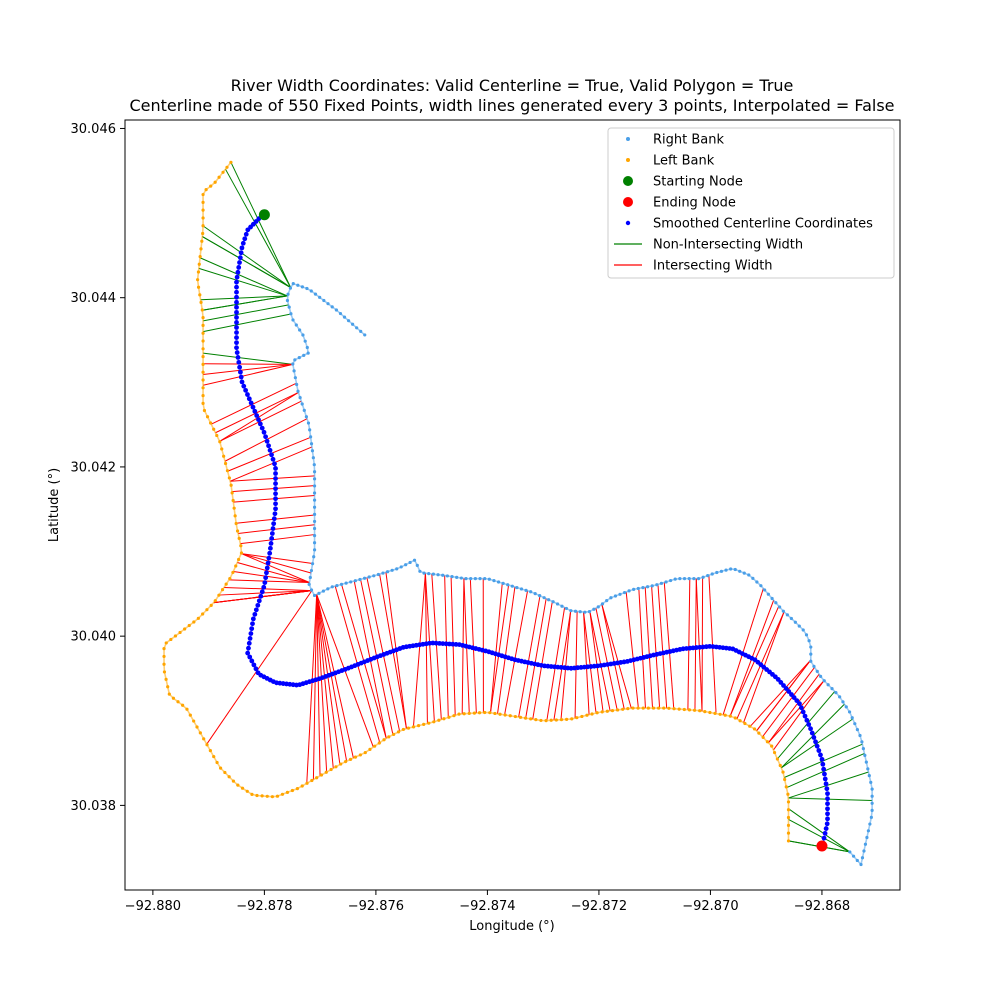 This screenshot has width=1000, height=1004. Describe the element at coordinates (698, 182) in the screenshot. I see `legend-label: Starting Node` at that location.